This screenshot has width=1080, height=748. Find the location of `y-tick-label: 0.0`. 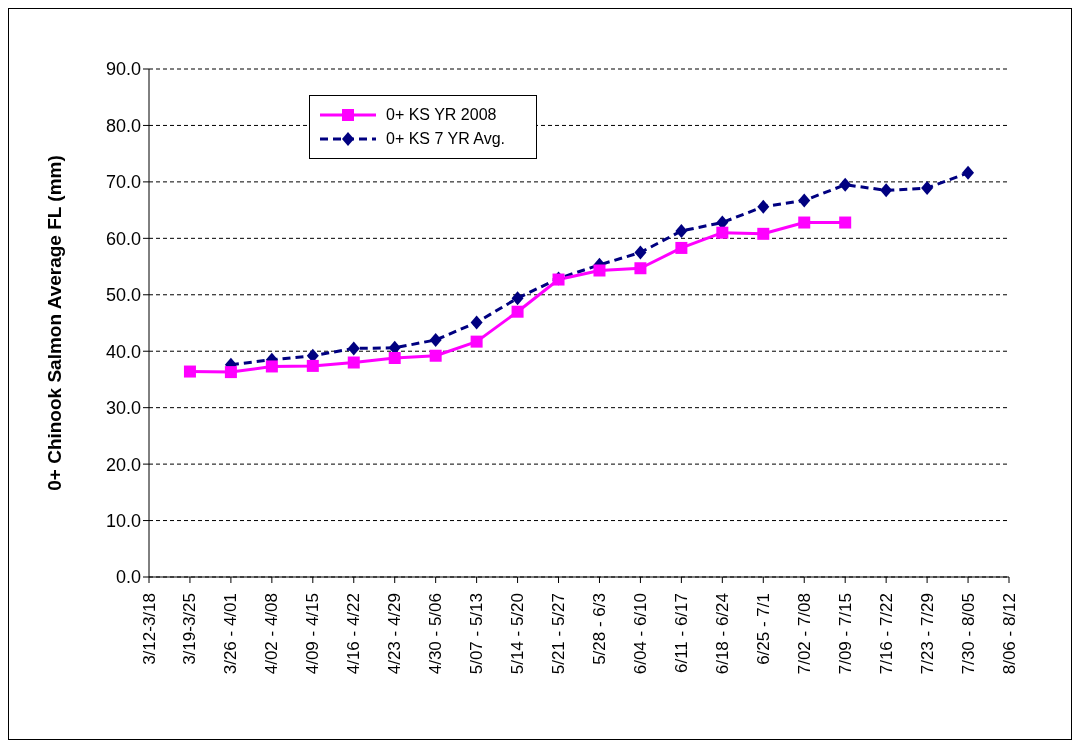

y-tick-label: 0.0 is located at coordinates (128, 577).